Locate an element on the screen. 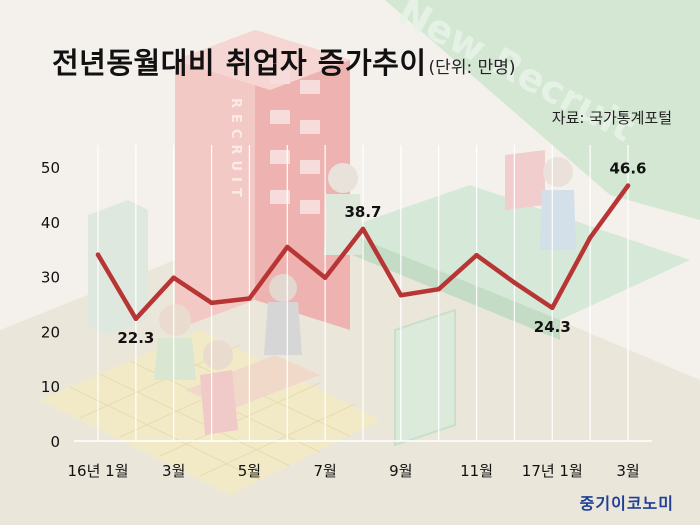 The height and width of the screenshot is (525, 700). brand-logo: 중기이코노미 is located at coordinates (626, 503).